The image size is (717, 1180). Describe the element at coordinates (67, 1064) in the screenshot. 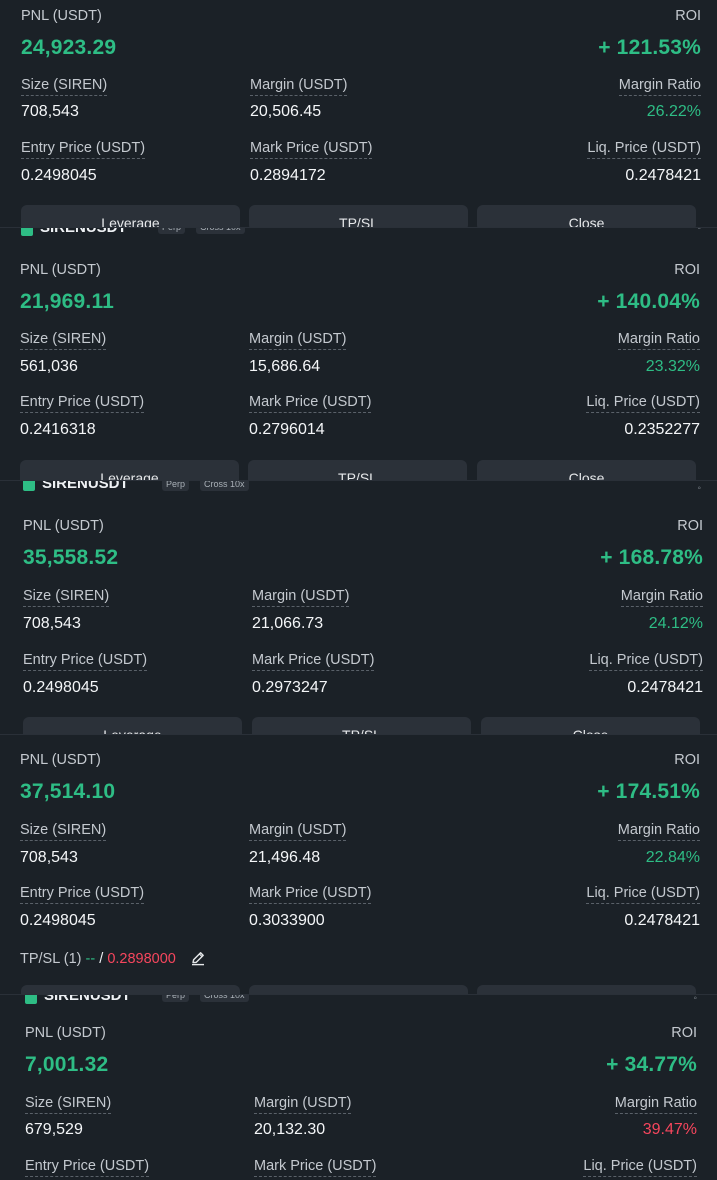

I see `pnl-value: 7,001.32` at that location.